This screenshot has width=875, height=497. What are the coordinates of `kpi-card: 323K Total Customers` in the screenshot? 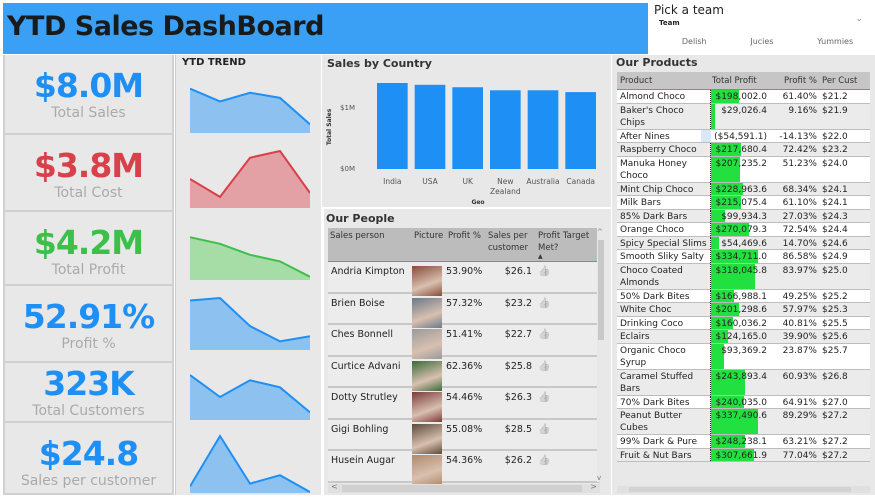 It's located at (88, 393).